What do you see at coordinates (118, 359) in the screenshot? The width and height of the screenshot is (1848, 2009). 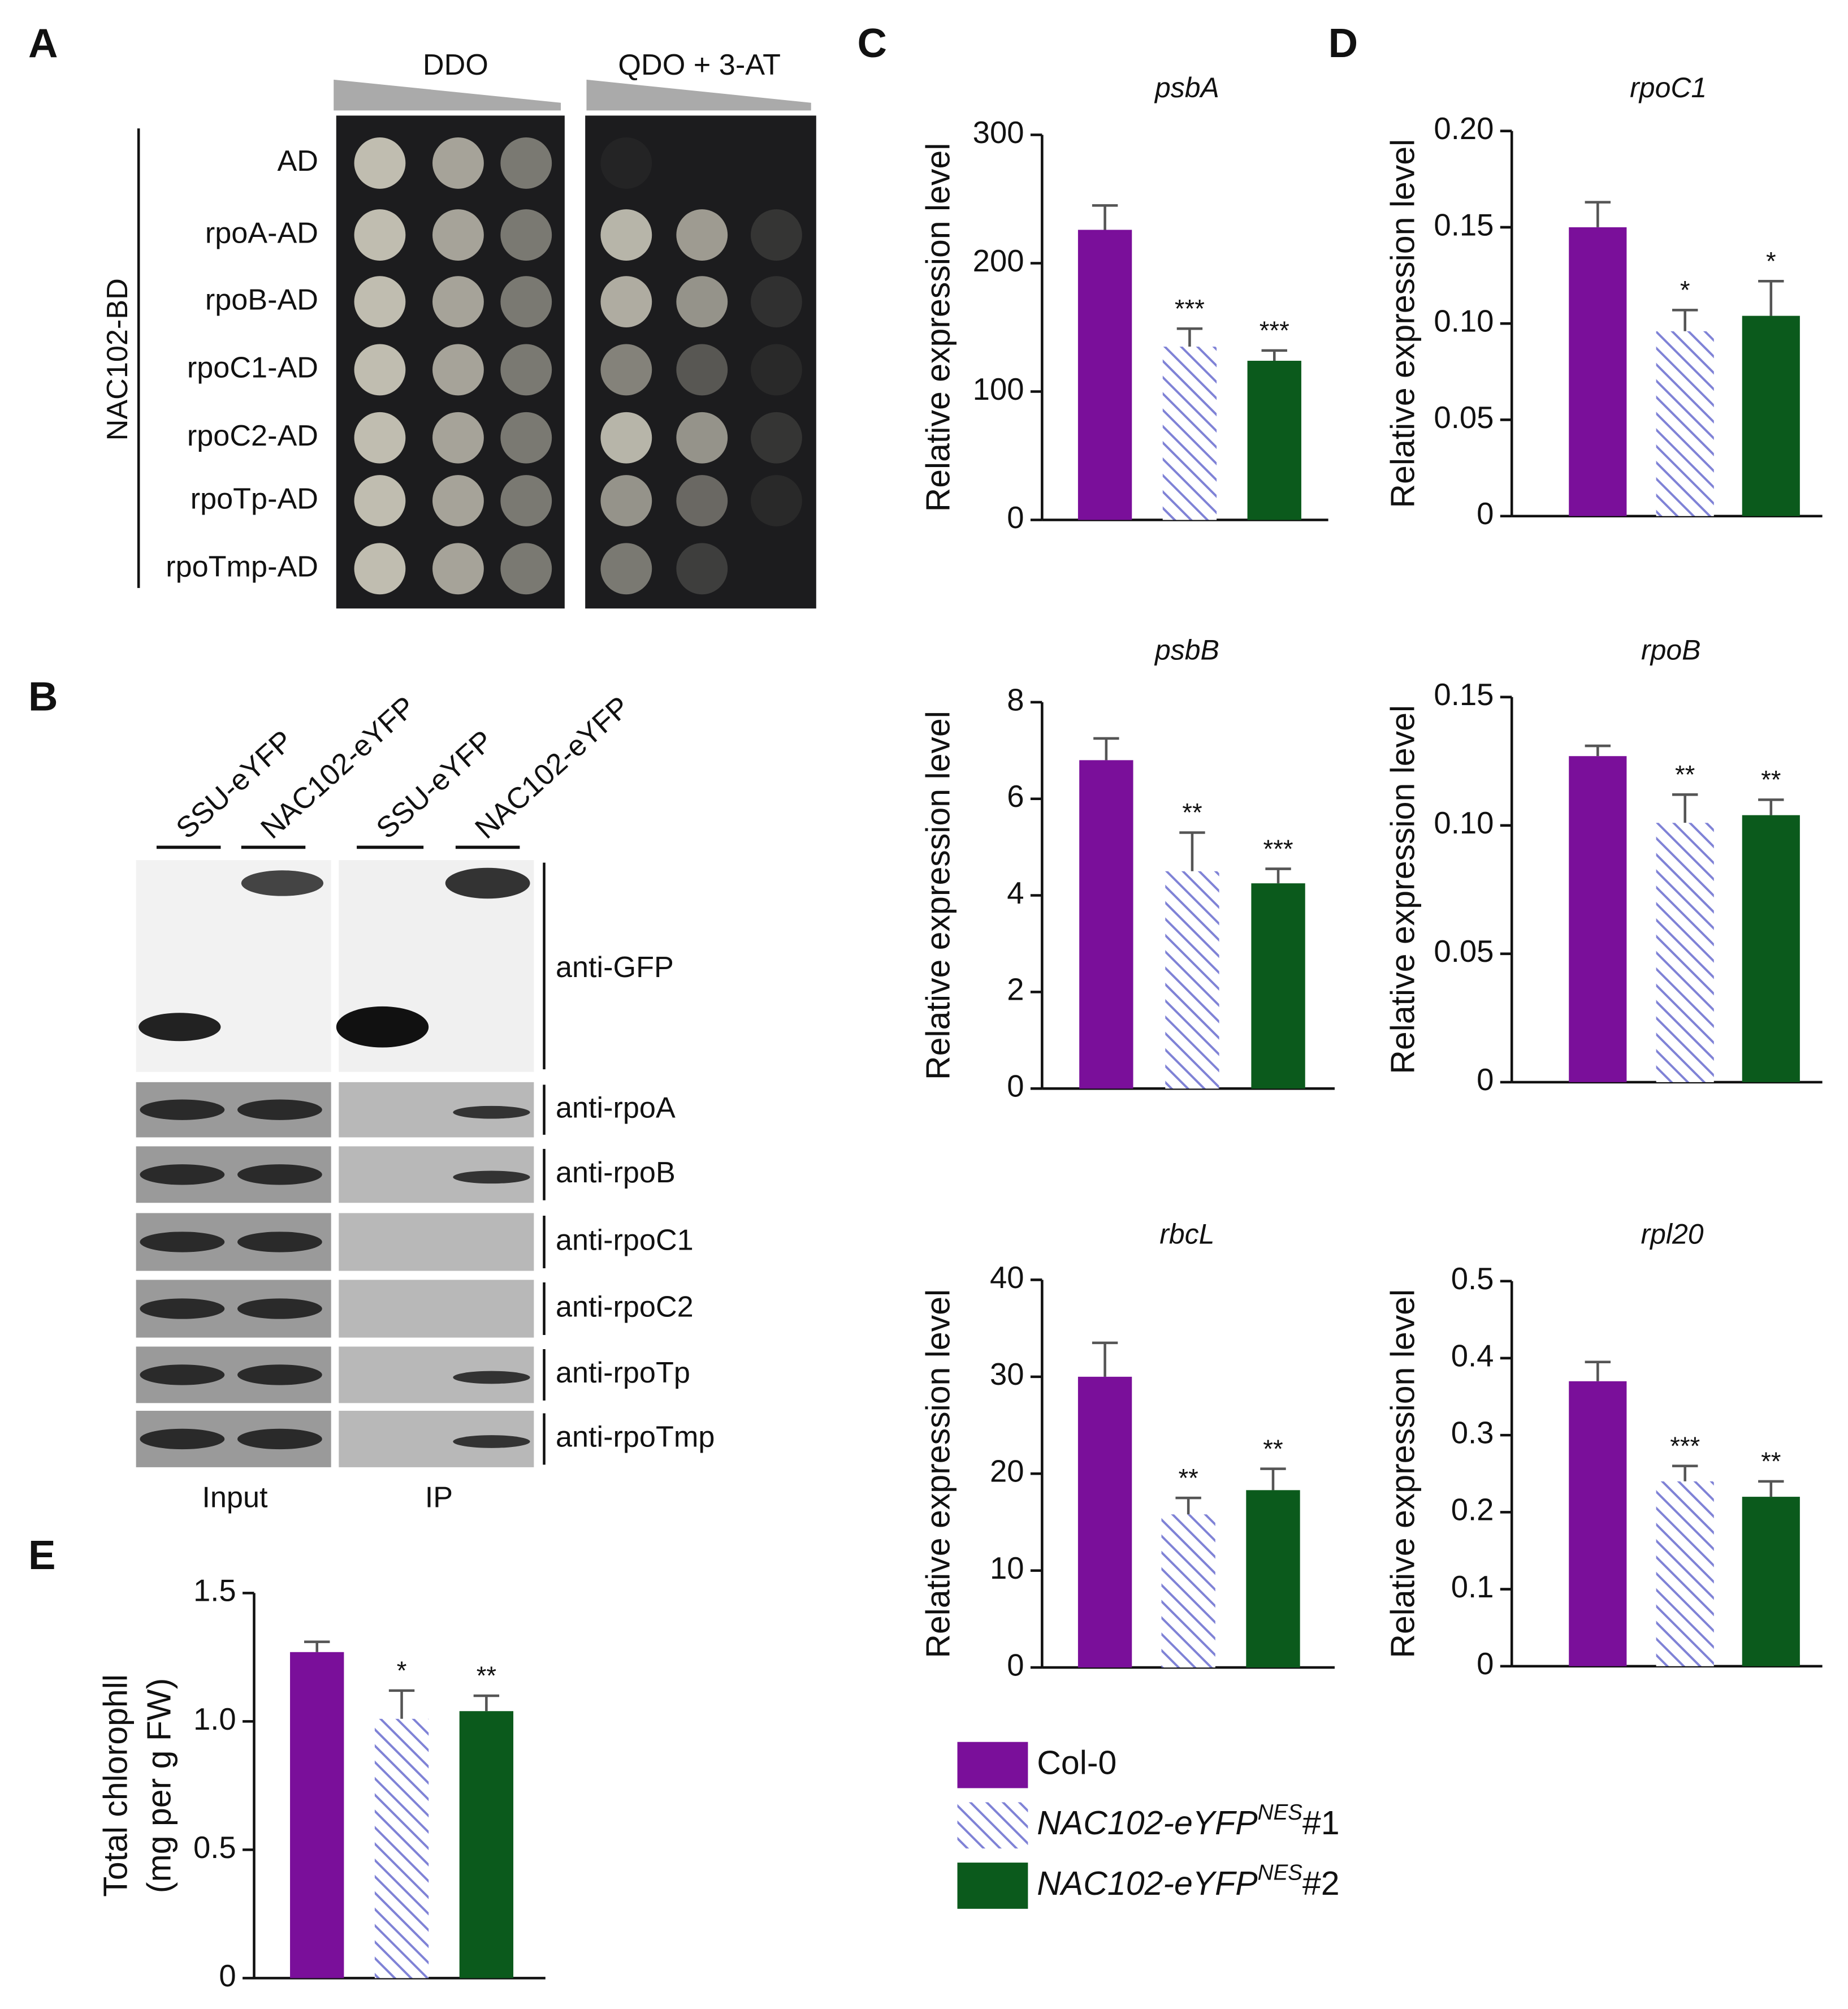 I see `bait-label: NAC102-BD` at bounding box center [118, 359].